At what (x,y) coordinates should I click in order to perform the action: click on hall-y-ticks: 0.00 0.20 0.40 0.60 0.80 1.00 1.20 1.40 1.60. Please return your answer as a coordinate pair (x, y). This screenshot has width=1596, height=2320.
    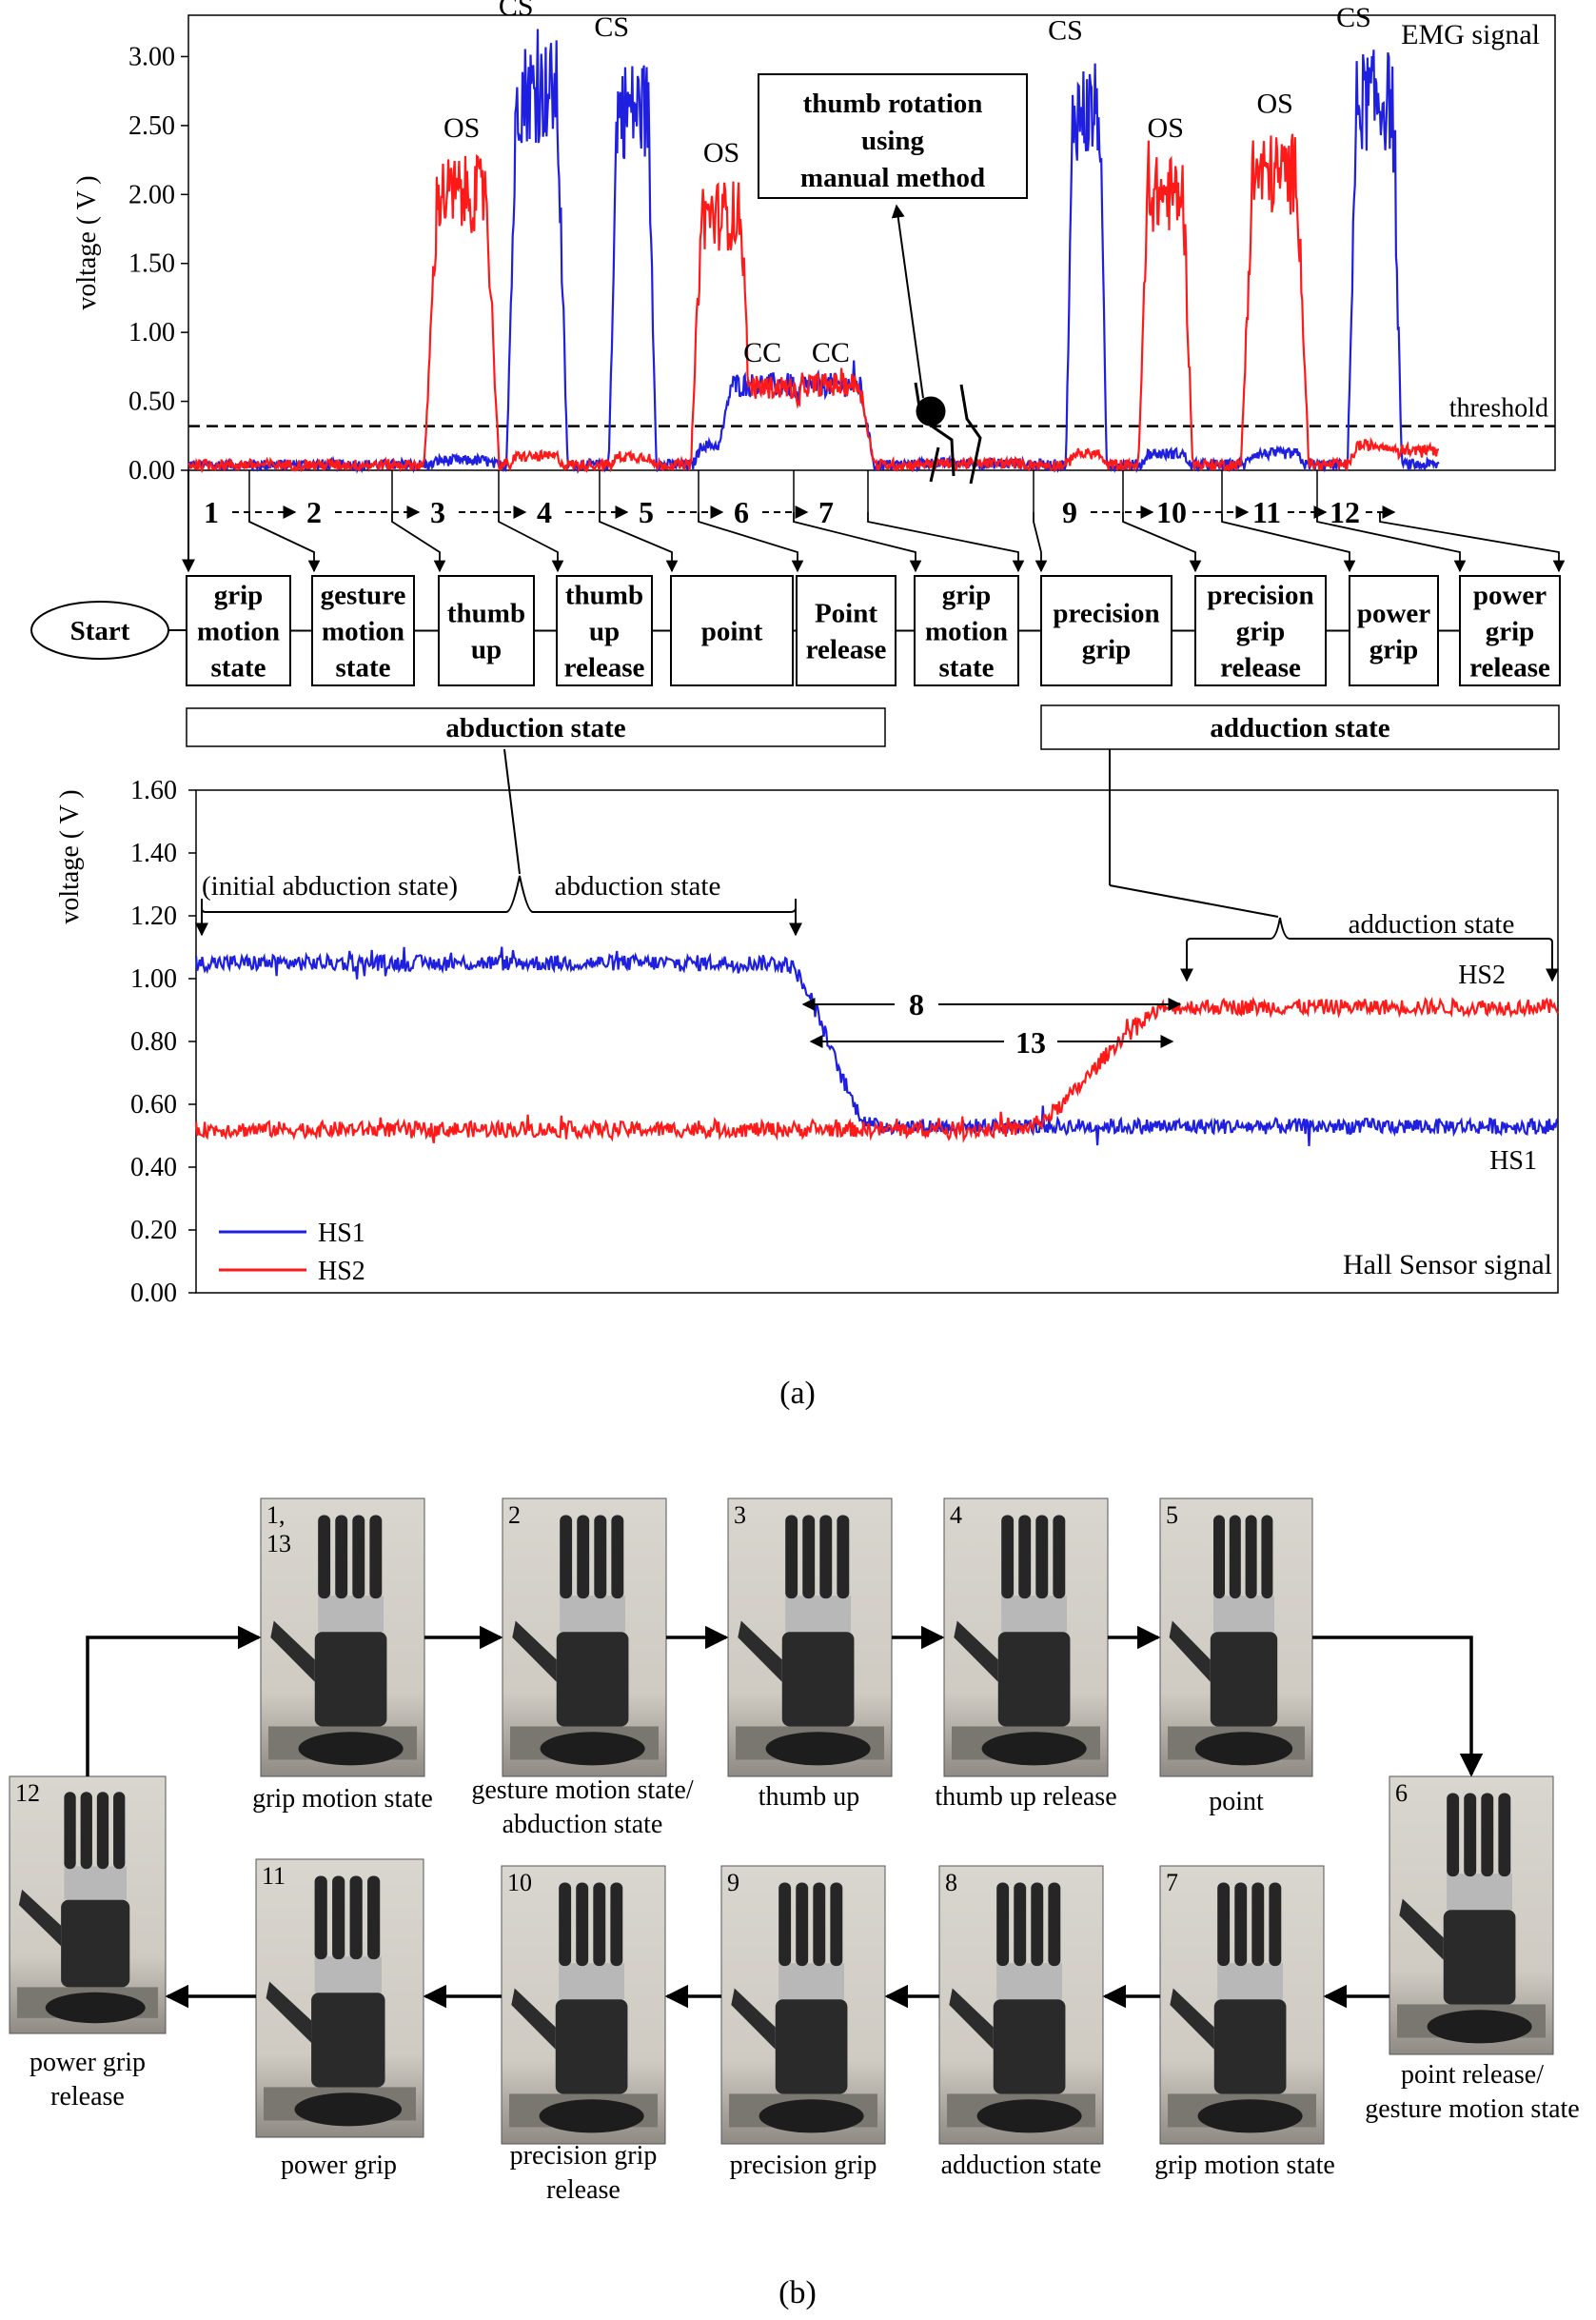
    Looking at the image, I should click on (163, 1042).